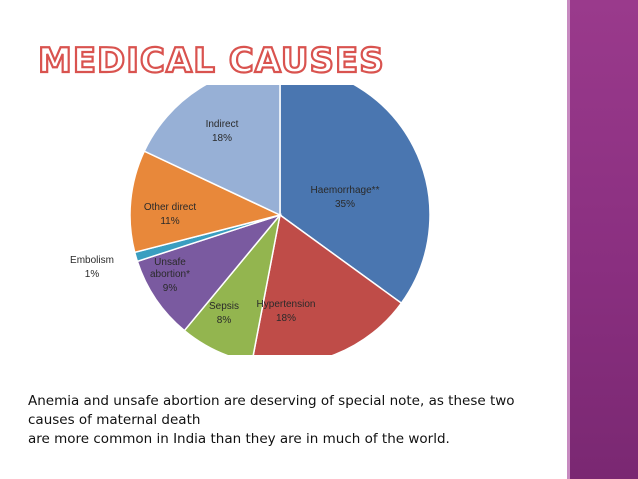  What do you see at coordinates (170, 214) in the screenshot?
I see `slice-label-other-direct: Other direct 11%` at bounding box center [170, 214].